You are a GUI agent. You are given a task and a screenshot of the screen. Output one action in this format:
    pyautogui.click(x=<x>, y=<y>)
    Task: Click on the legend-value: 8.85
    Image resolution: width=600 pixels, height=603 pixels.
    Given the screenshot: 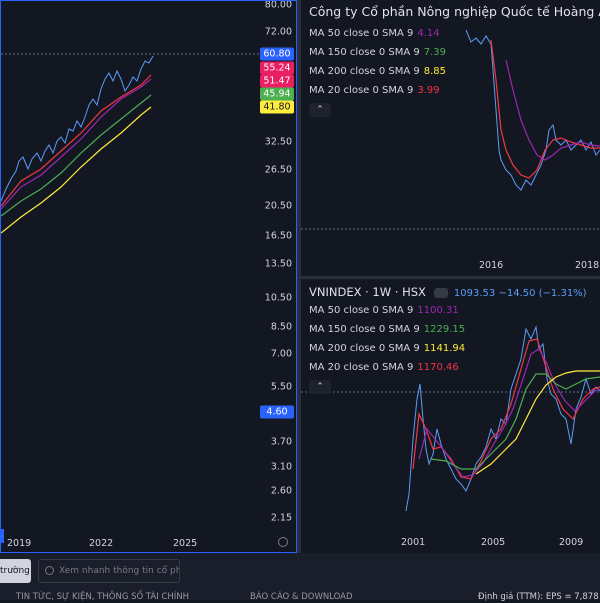 What is the action you would take?
    pyautogui.click(x=435, y=71)
    